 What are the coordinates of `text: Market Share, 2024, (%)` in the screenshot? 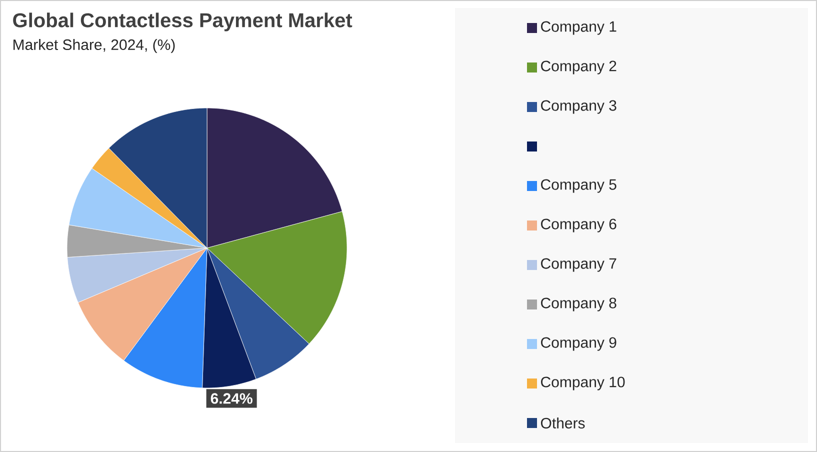 It's located at (94, 46).